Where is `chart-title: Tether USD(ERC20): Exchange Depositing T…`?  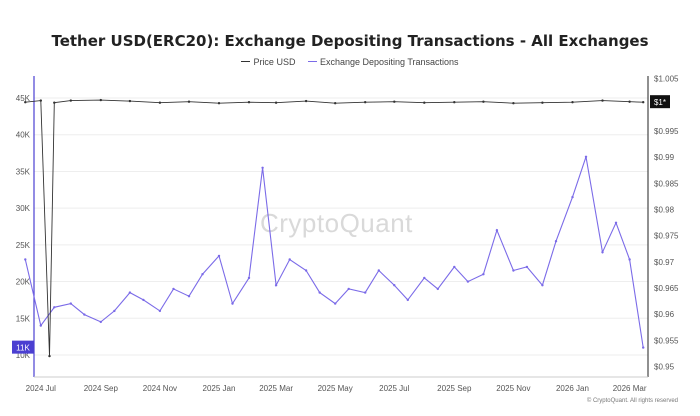
chart-title: Tether USD(ERC20): Exchange Depositing T… is located at coordinates (350, 41).